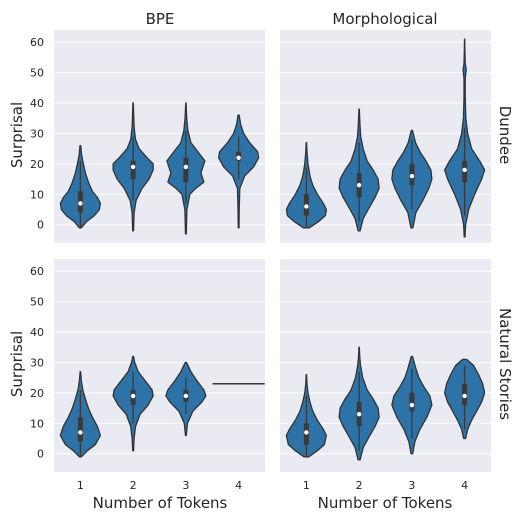 The width and height of the screenshot is (515, 513). I want to click on col-title-morphological: Morphological, so click(384, 19).